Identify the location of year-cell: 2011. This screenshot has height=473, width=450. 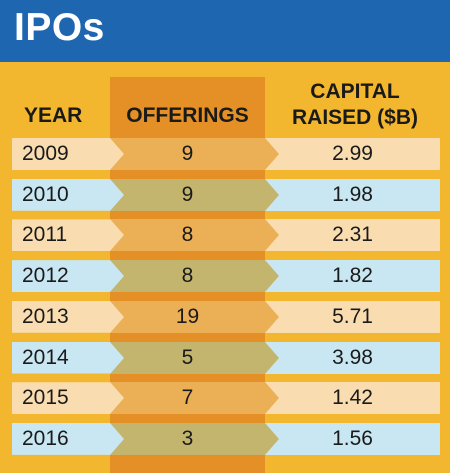
(45, 235).